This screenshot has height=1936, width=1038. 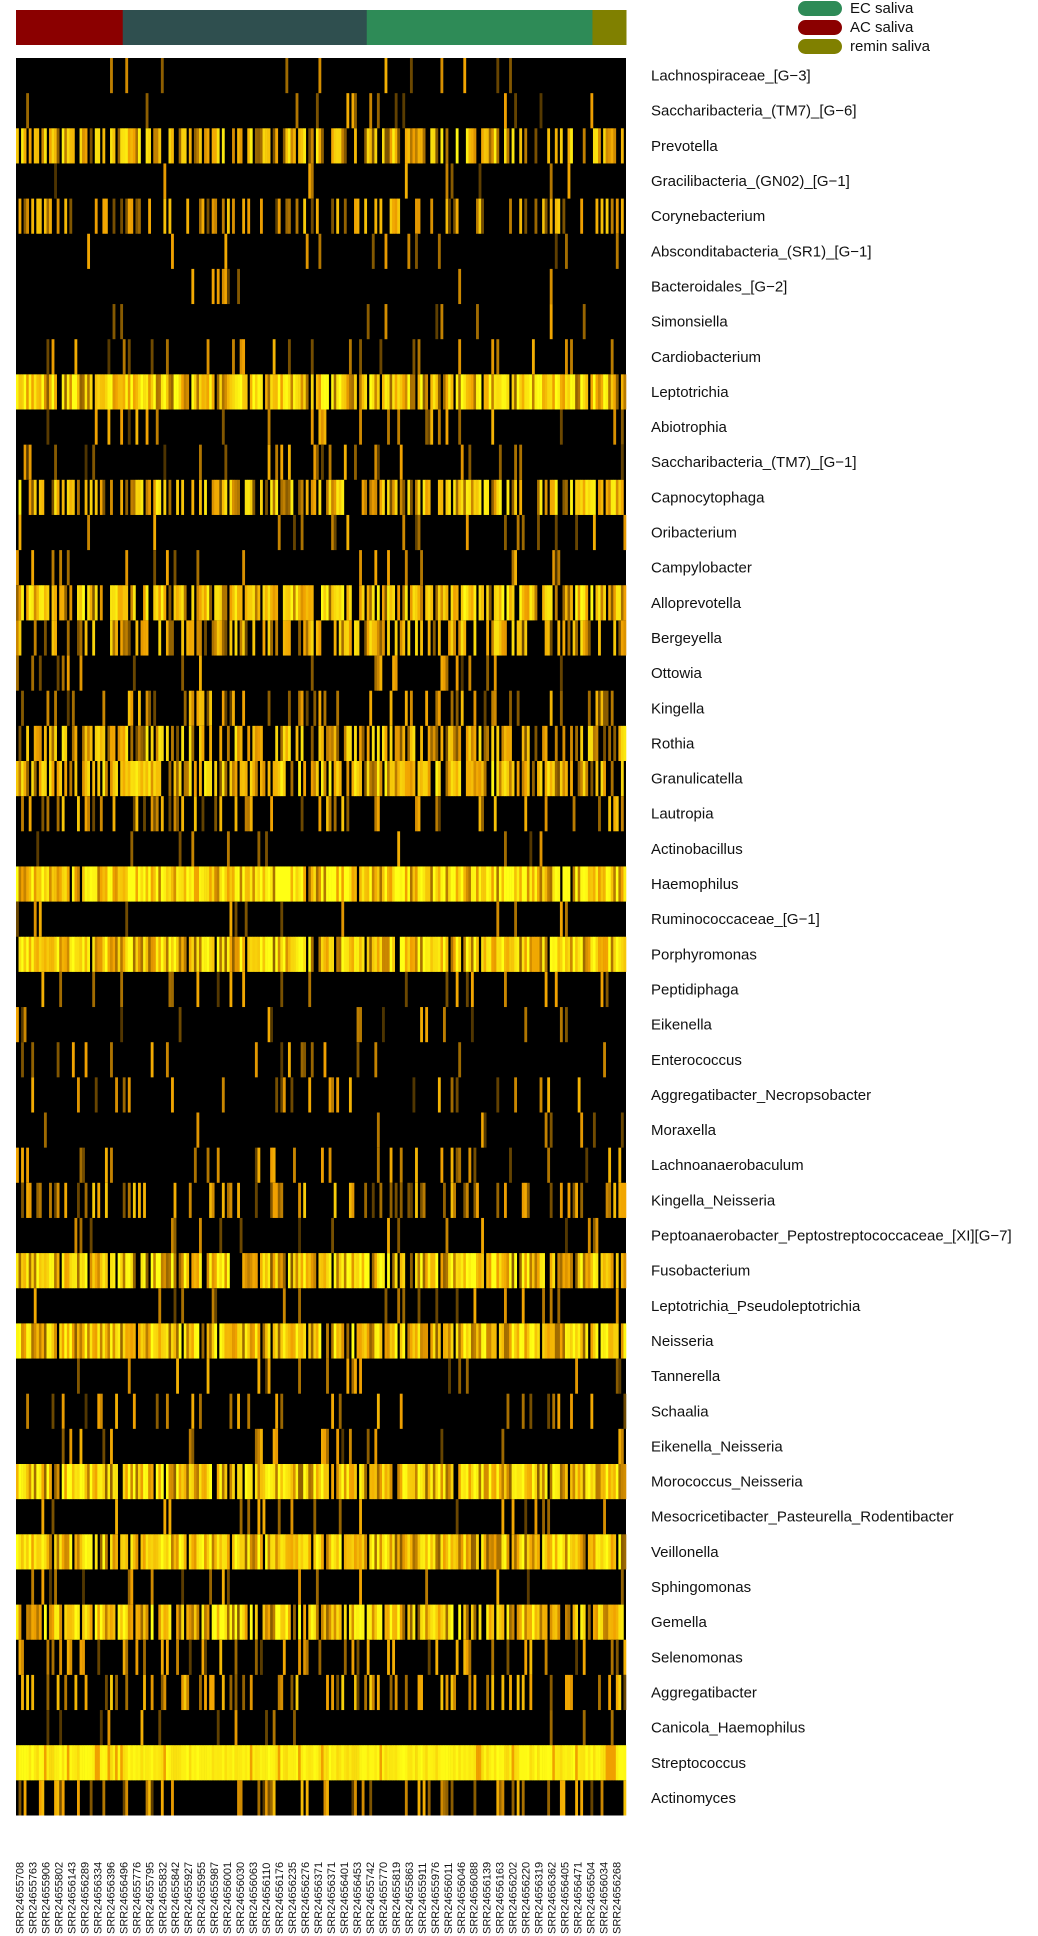 I want to click on column-label: SRR24656034, so click(x=605, y=1898).